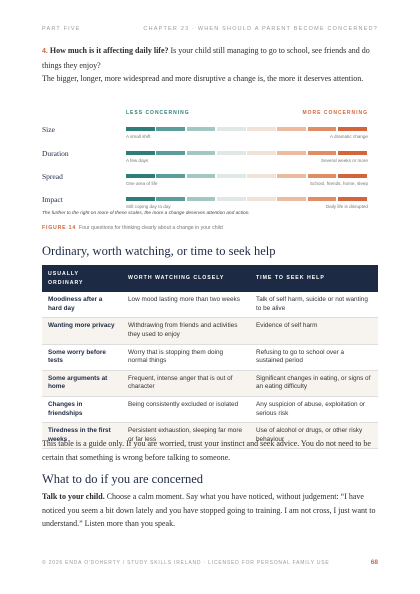 The height and width of the screenshot is (594, 420). Describe the element at coordinates (82, 331) in the screenshot. I see `table-cell: Wanting more privacy` at that location.